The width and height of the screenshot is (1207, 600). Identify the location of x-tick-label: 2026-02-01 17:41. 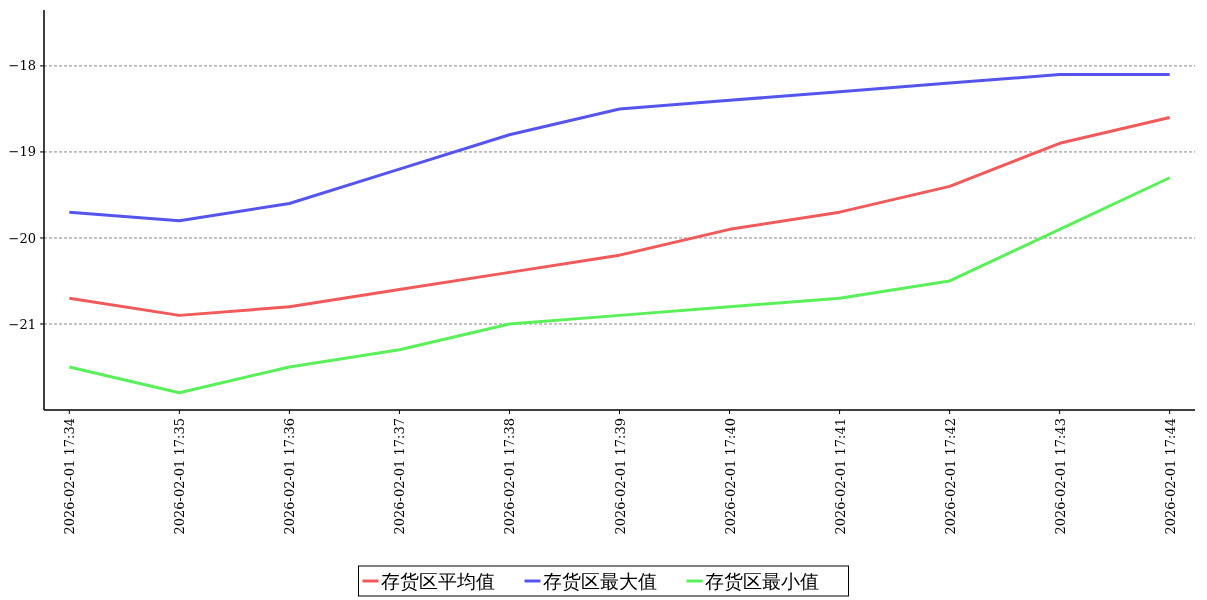
(840, 476).